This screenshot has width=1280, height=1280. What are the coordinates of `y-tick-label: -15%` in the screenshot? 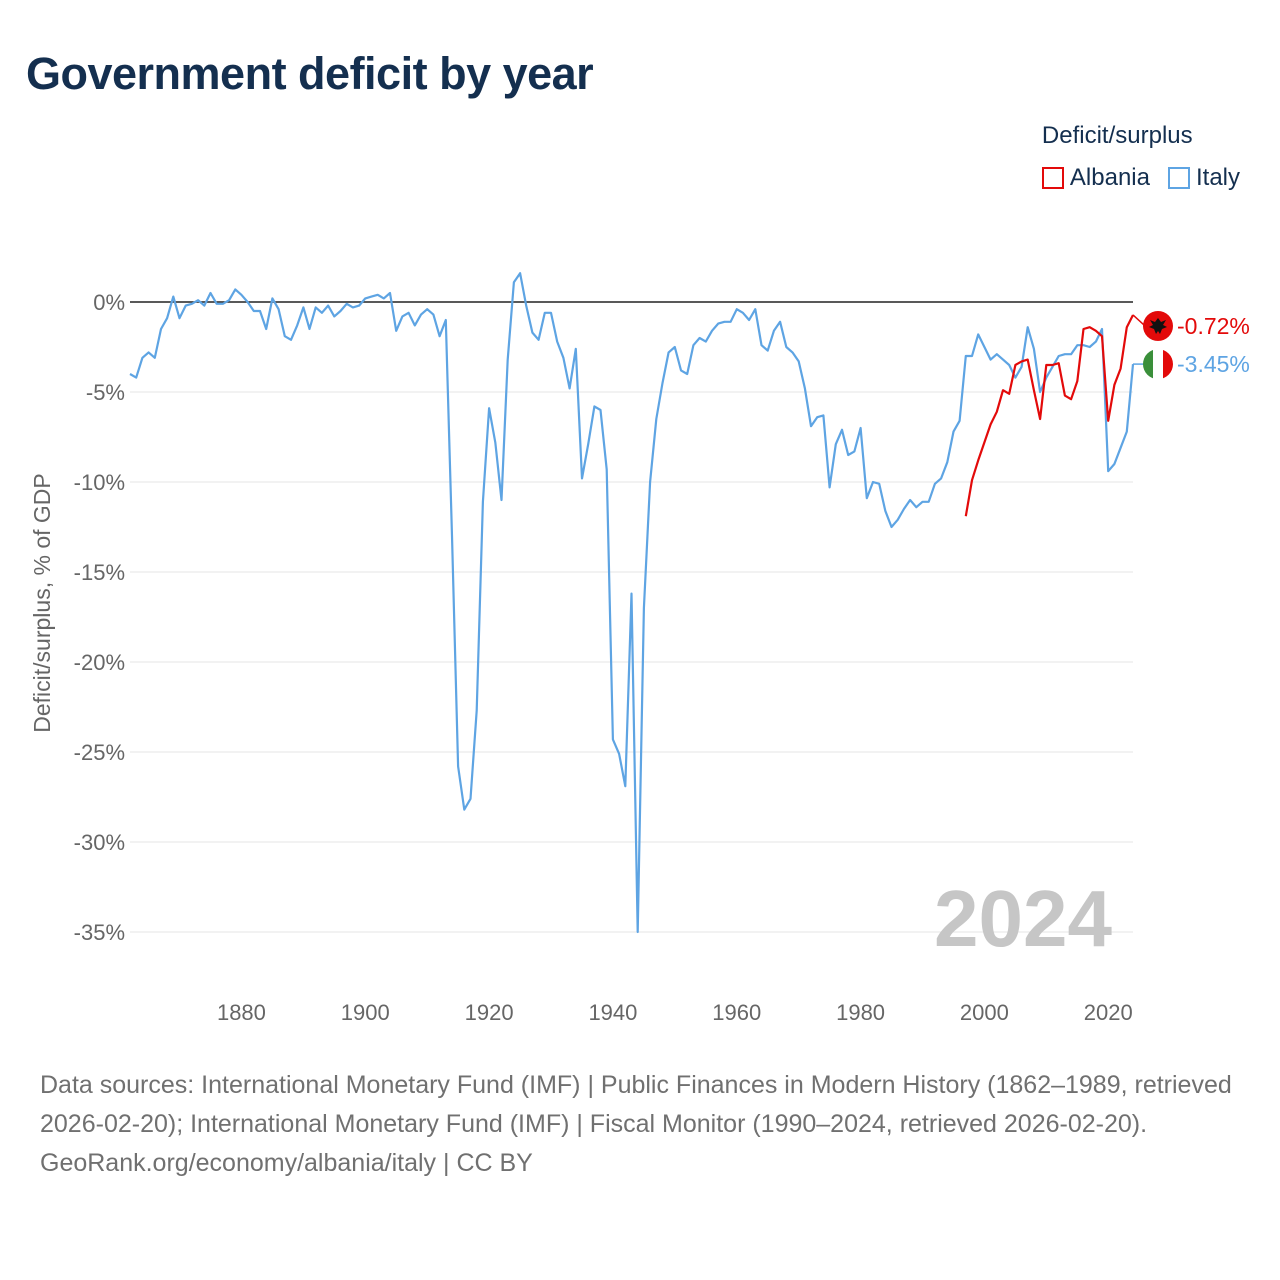 It's located at (99, 572).